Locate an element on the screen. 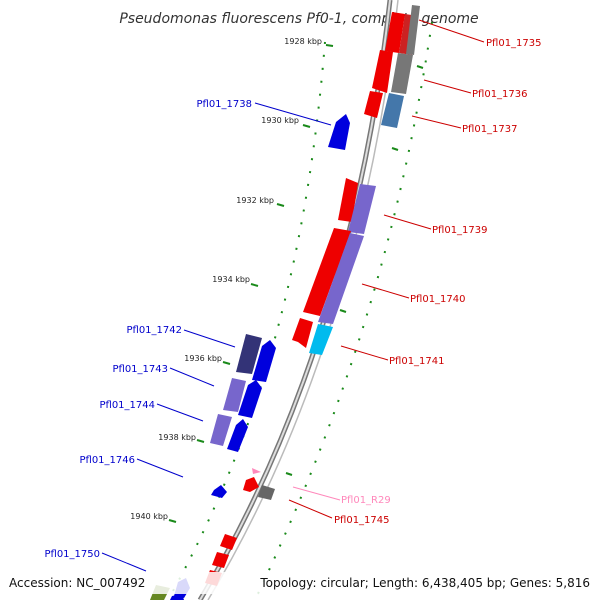  gene-pfl01-1744-a is located at coordinates (221, 430).